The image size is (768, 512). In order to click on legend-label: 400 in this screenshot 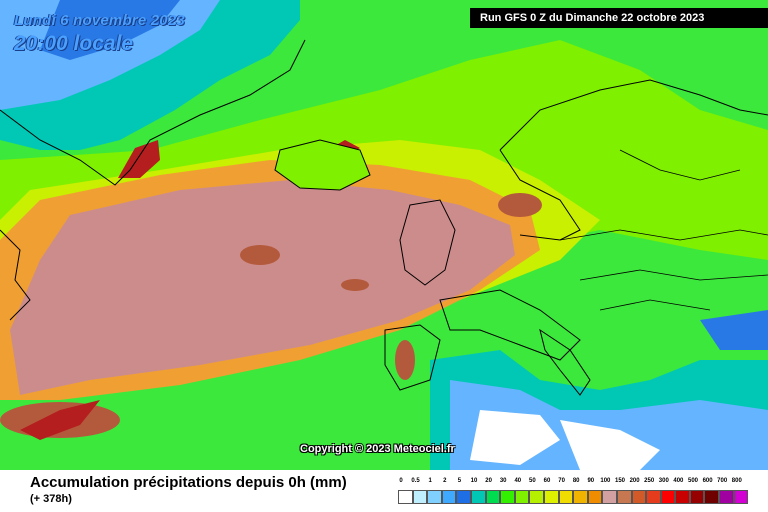, I will do `click(678, 481)`.